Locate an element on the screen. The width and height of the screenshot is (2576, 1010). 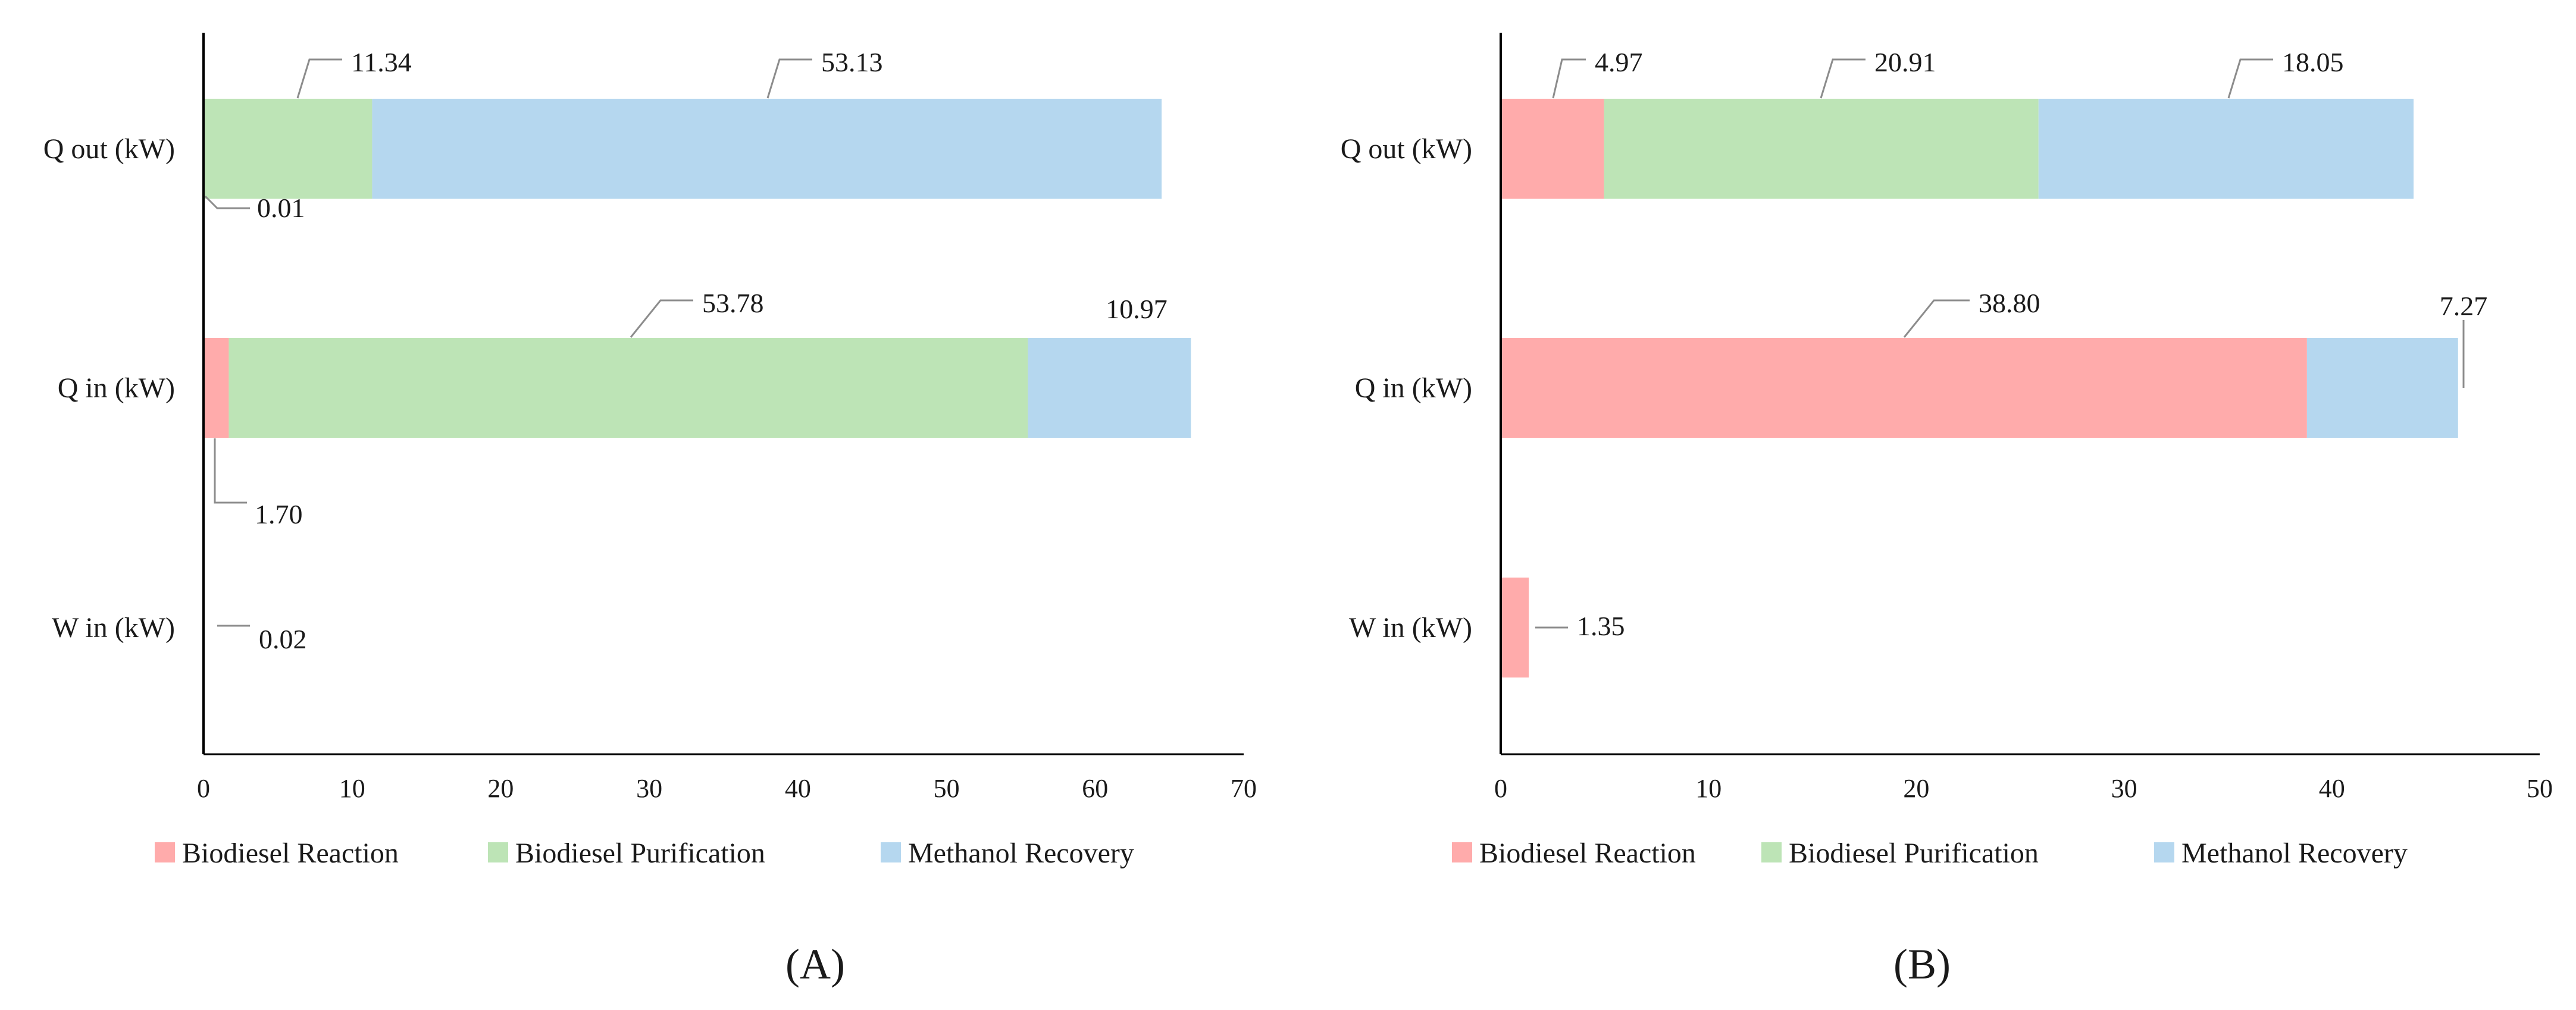
data-label-6: 10.97 is located at coordinates (1137, 309).